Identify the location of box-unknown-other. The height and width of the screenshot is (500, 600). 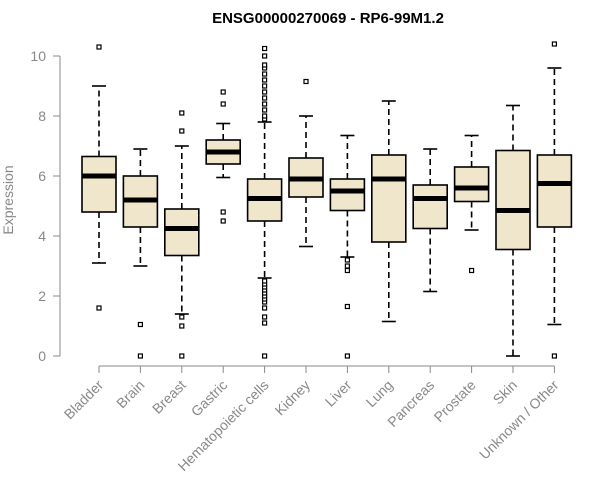
(554, 200).